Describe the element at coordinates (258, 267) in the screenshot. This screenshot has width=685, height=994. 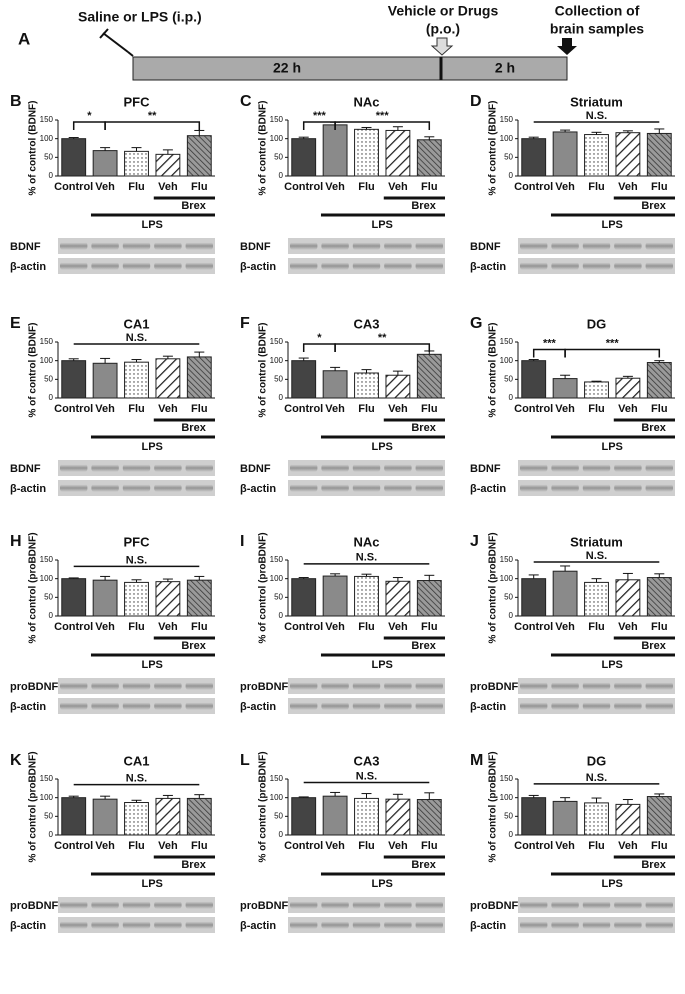
I see `blot-label: β-actin` at that location.